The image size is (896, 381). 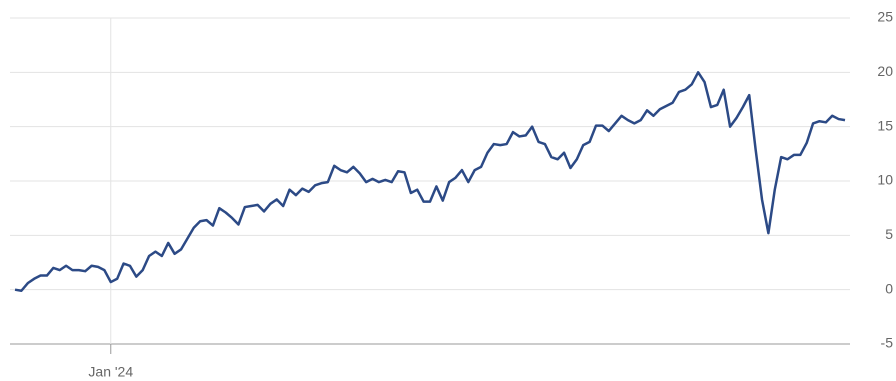 What do you see at coordinates (887, 343) in the screenshot?
I see `y-tick-label: -5` at bounding box center [887, 343].